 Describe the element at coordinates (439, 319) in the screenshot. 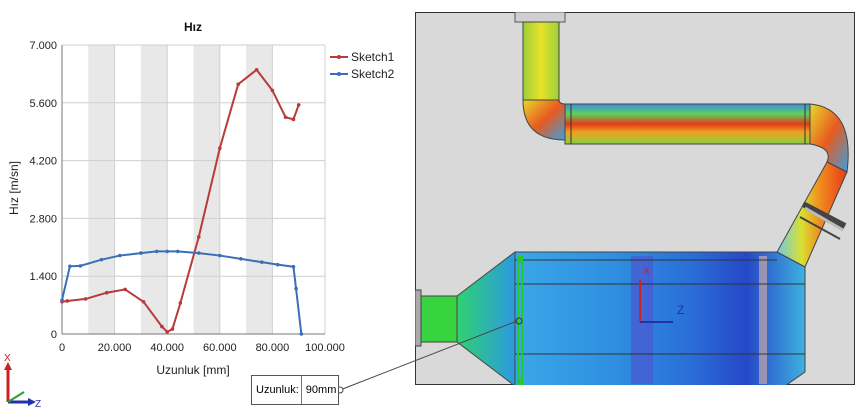

I see `inlet-pipe` at that location.